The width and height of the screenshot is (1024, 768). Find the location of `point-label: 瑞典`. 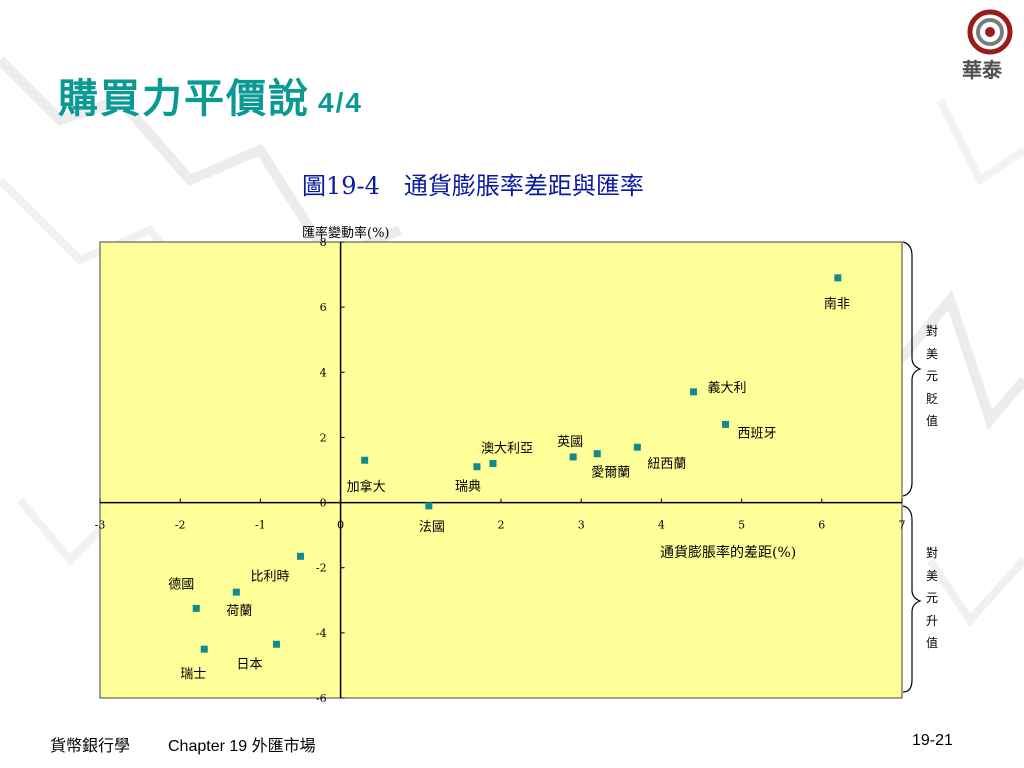

point-label: 瑞典 is located at coordinates (468, 487).